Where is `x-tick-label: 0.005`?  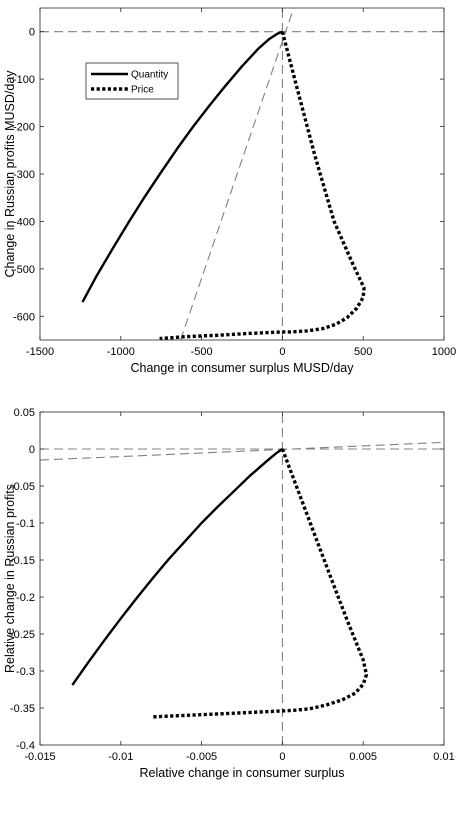 x-tick-label: 0.005 is located at coordinates (363, 757).